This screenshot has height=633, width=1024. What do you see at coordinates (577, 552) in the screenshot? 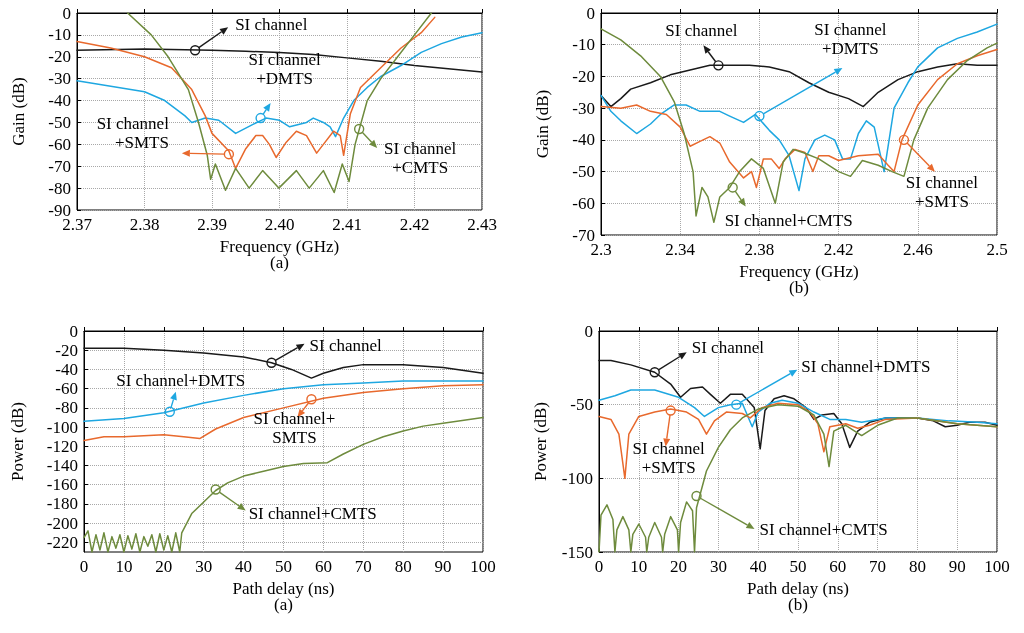
I see `y-tick-label: -150` at bounding box center [577, 552].